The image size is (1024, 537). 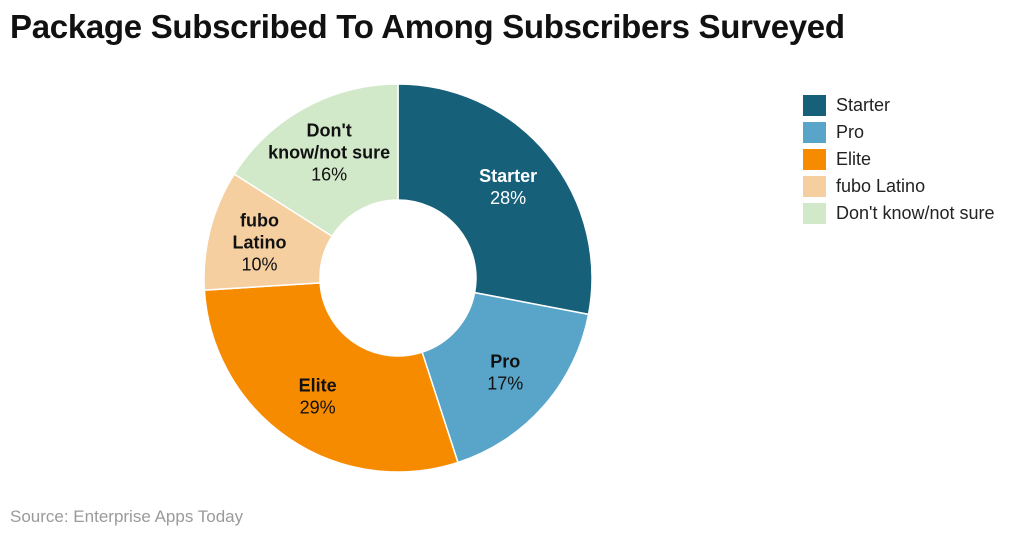 I want to click on slice-label-fubo-latino: fubo Latino 10%, so click(x=259, y=242).